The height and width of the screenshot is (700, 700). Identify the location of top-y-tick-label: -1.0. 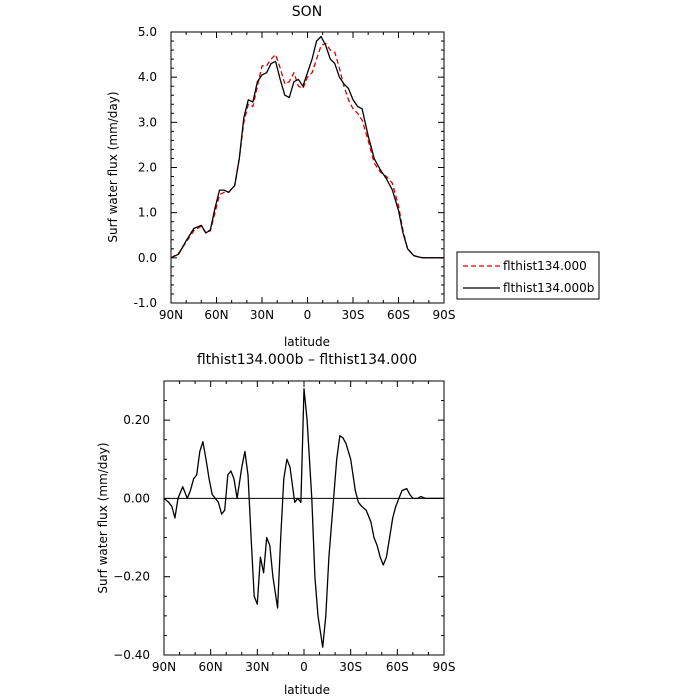
(145, 303).